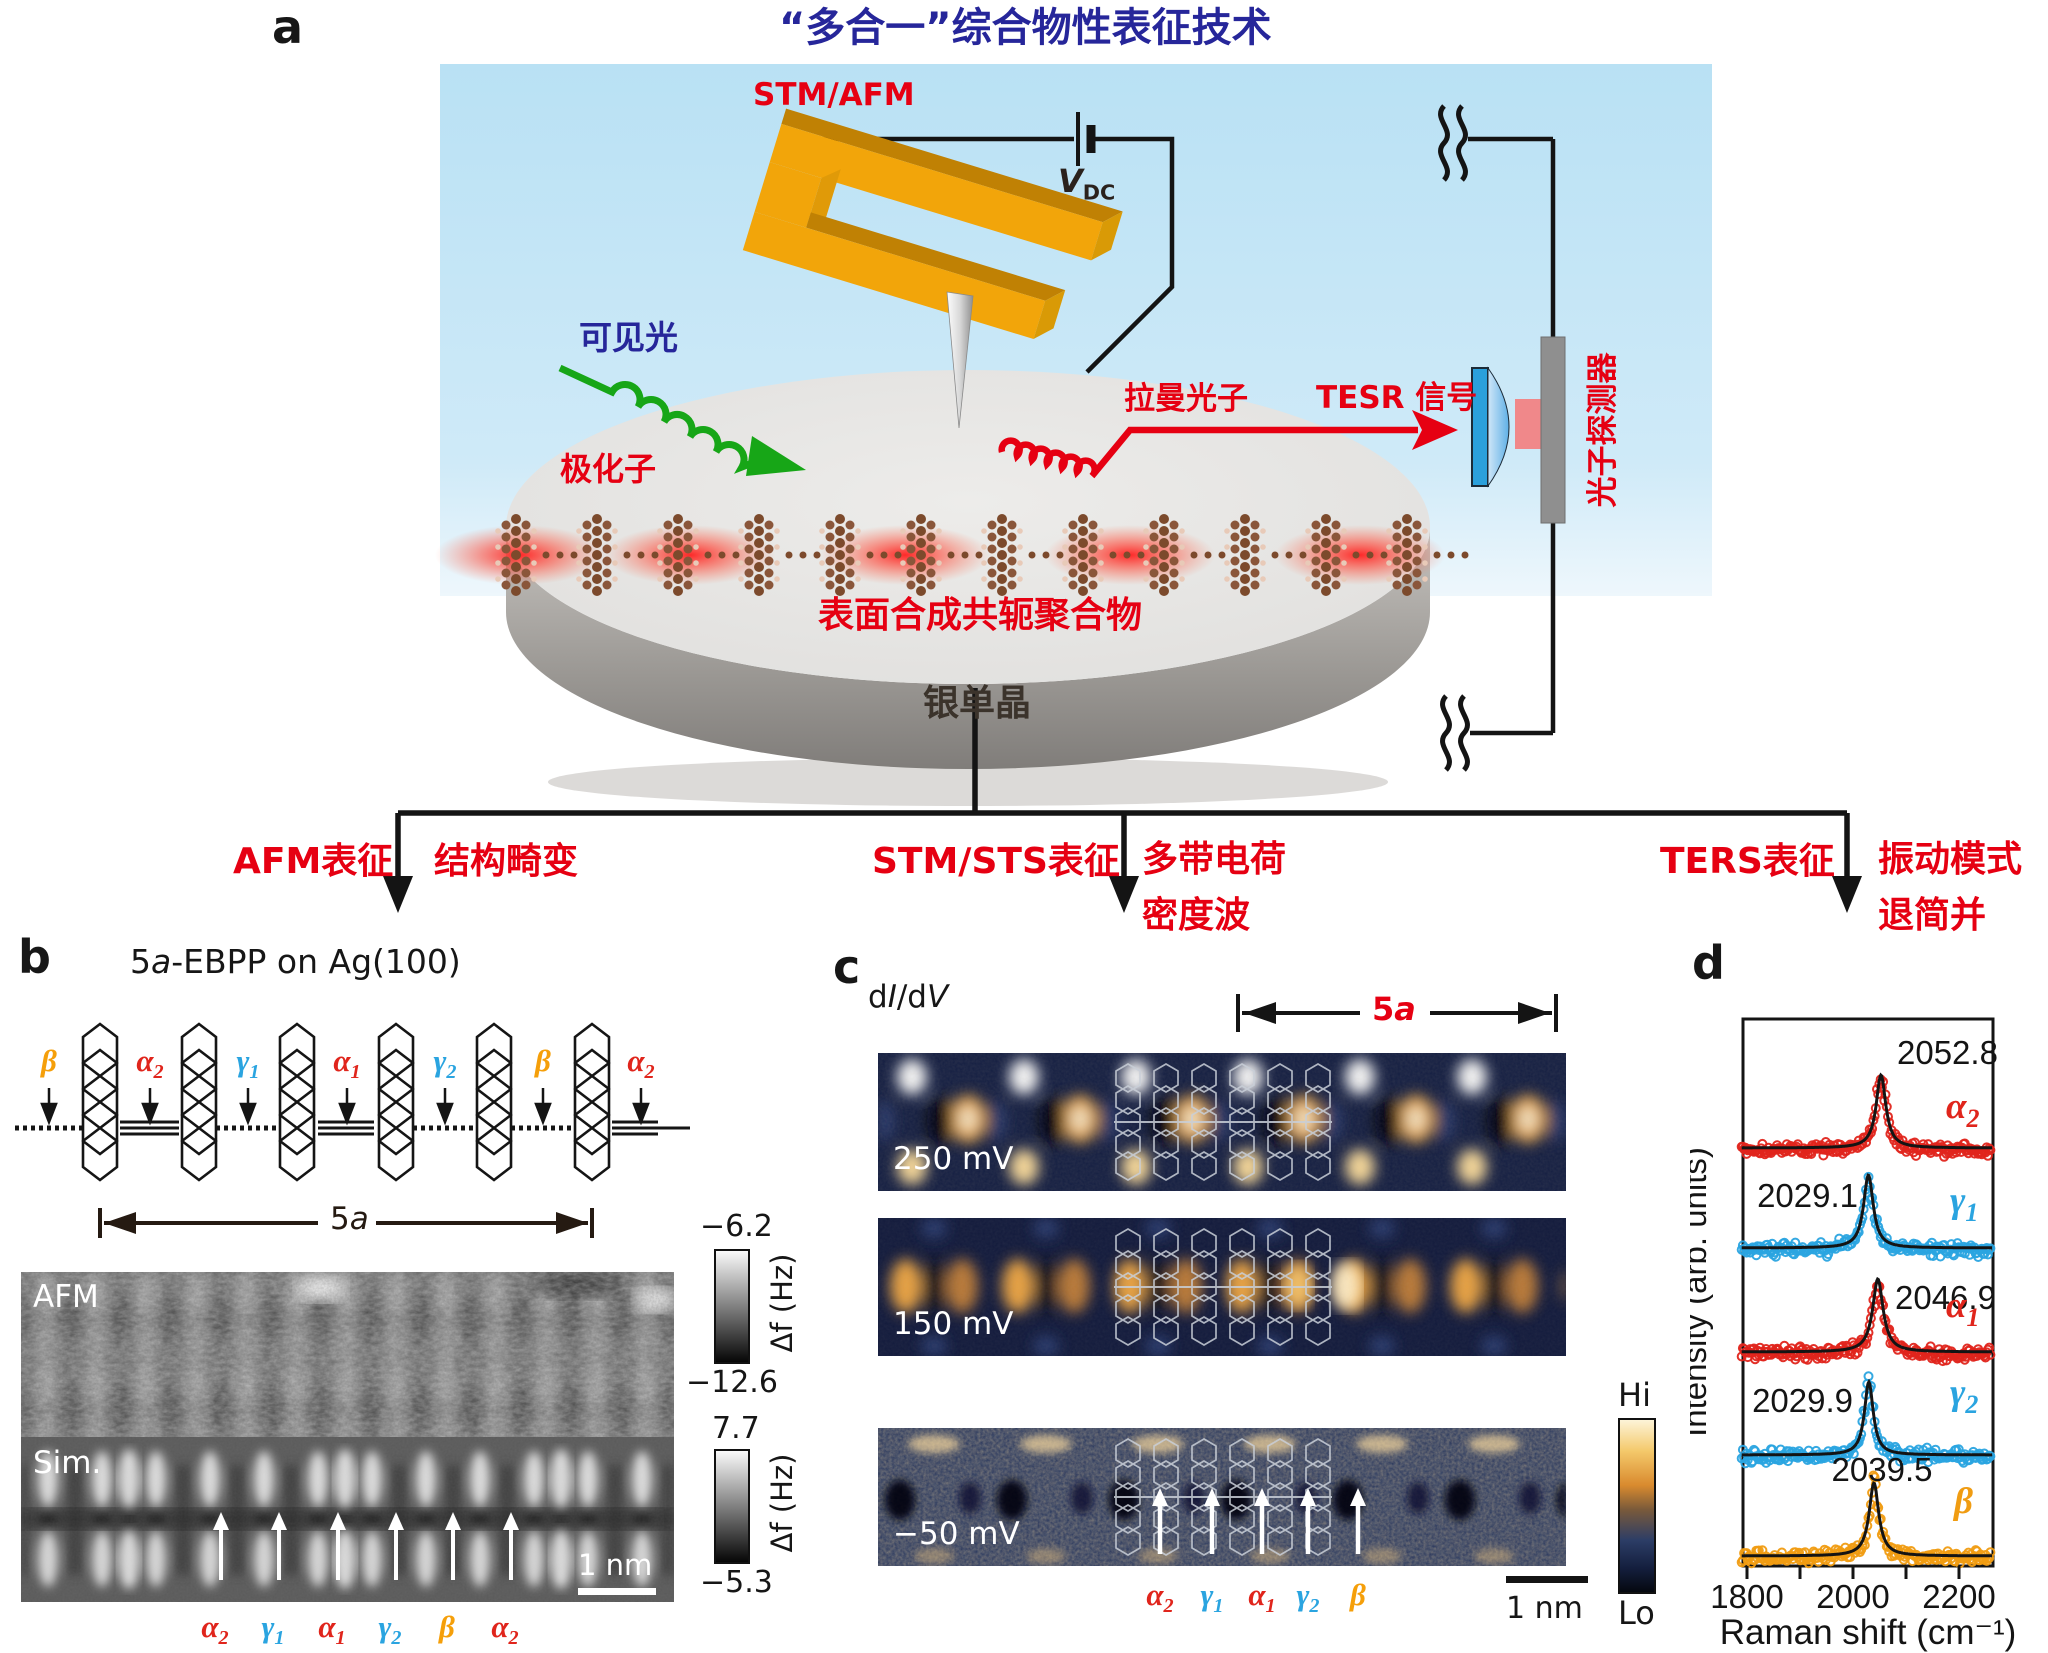 The image size is (2048, 1653). I want to click on b-mode-gamma2: γ2, so click(390, 1629).